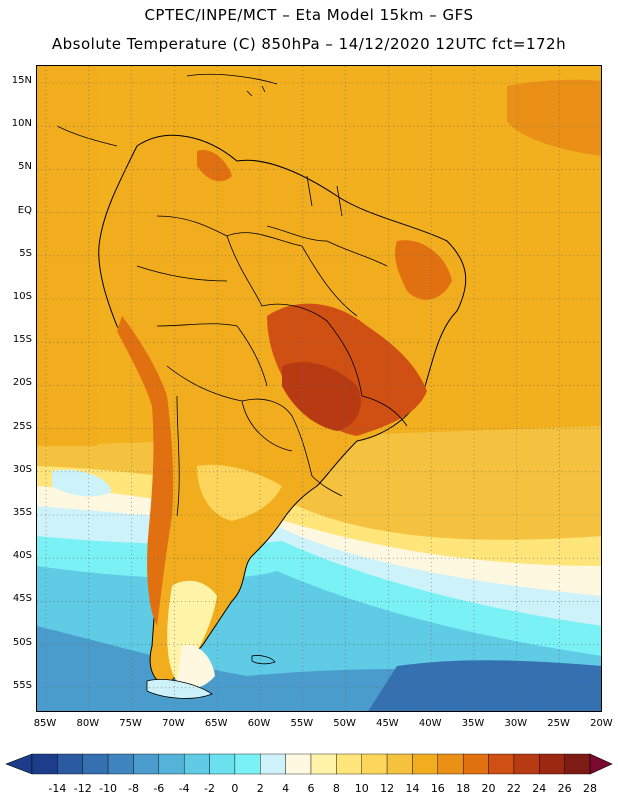 This screenshot has width=618, height=800. What do you see at coordinates (24, 210) in the screenshot?
I see `lat-label: EQ` at bounding box center [24, 210].